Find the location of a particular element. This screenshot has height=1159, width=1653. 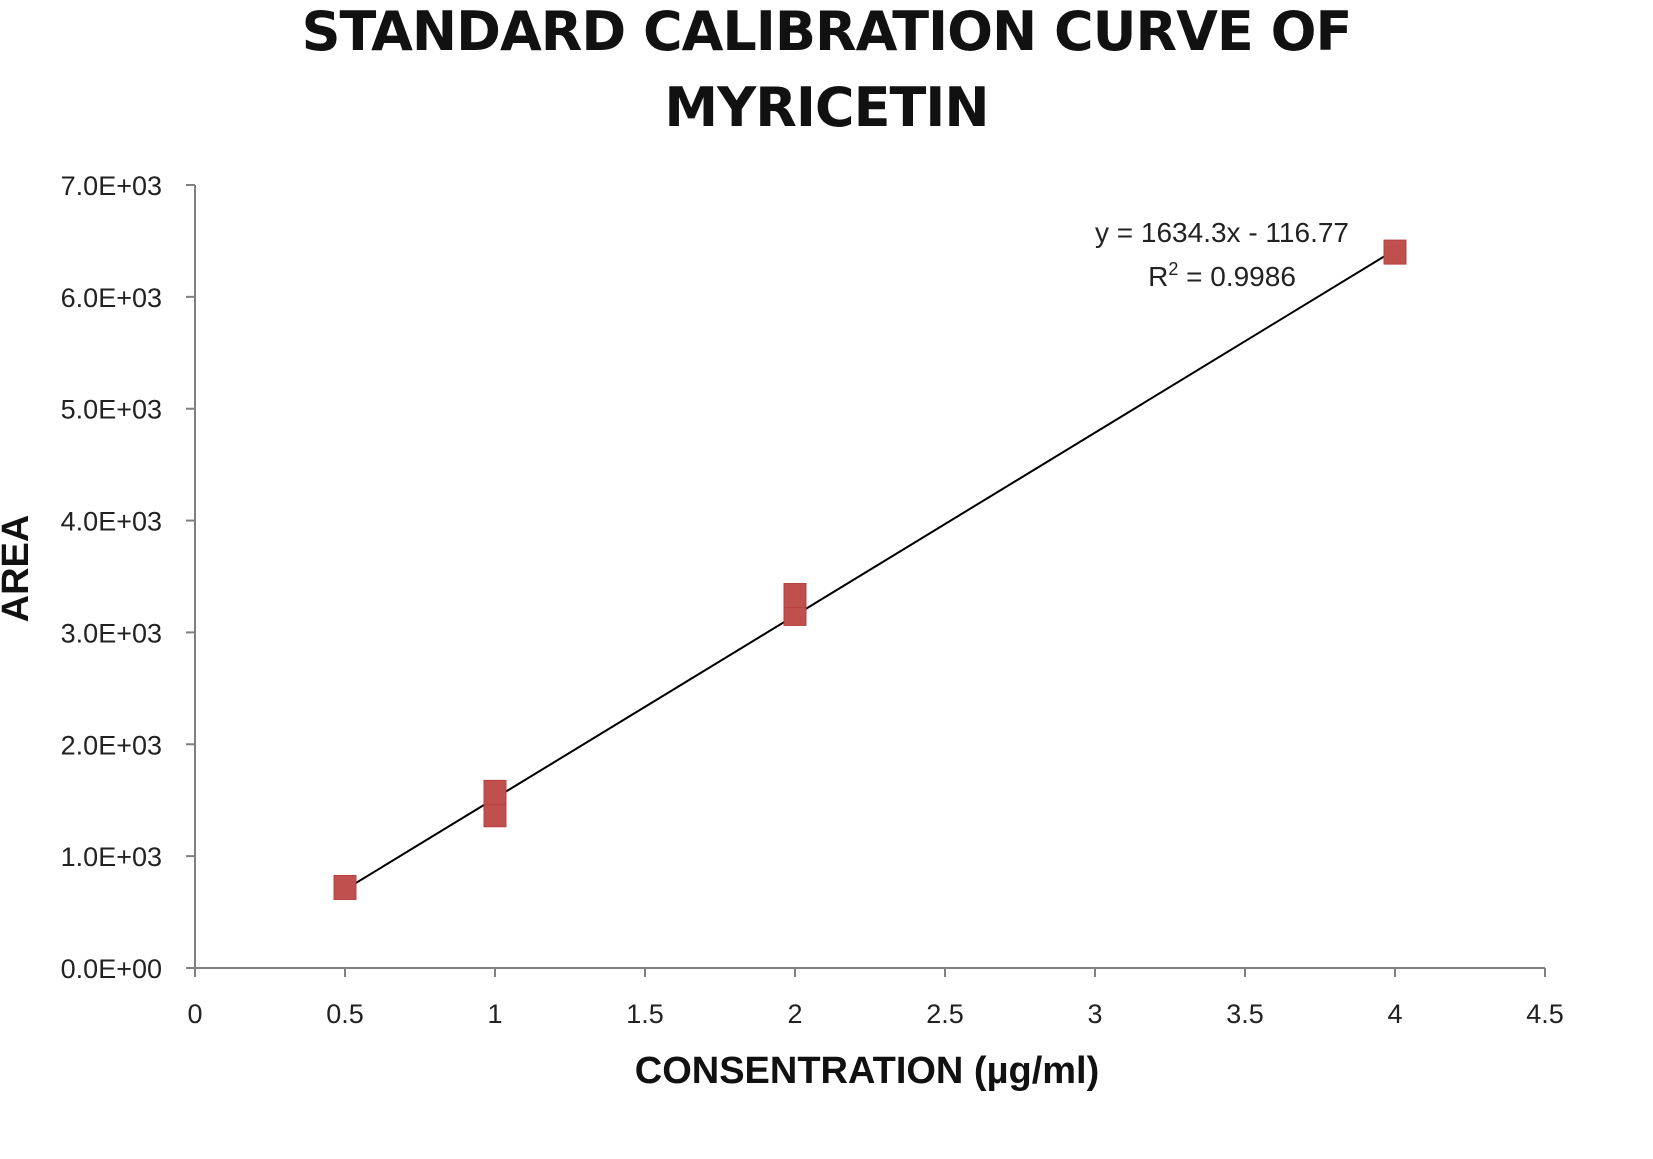

x-tick-label: 1 is located at coordinates (494, 1014).